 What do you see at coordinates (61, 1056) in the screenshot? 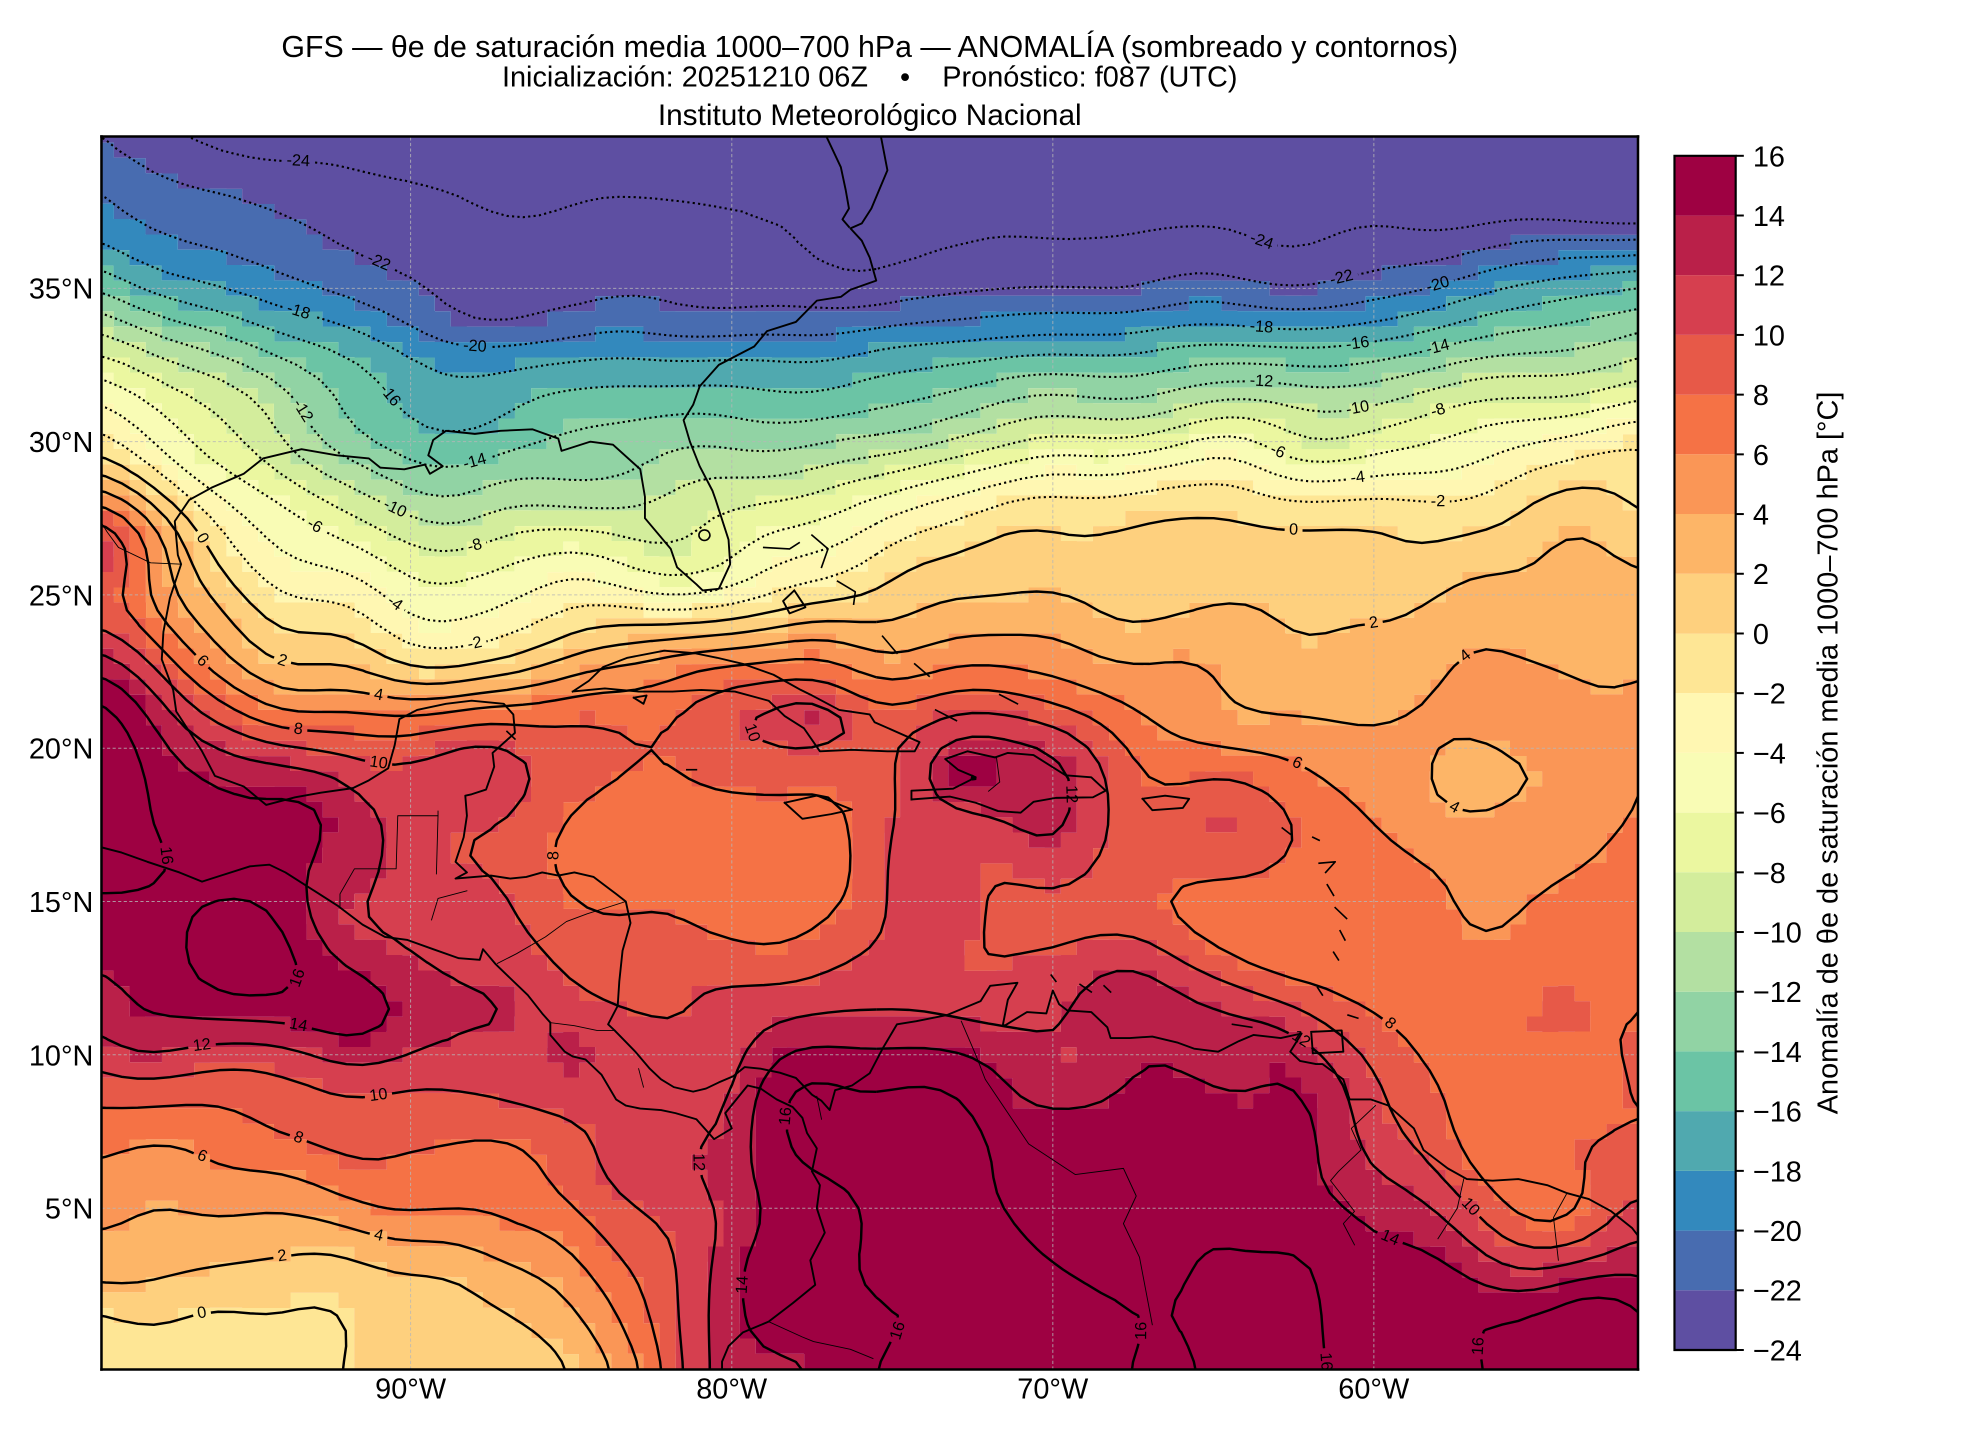
I see `svg-text: 10°N` at bounding box center [61, 1056].